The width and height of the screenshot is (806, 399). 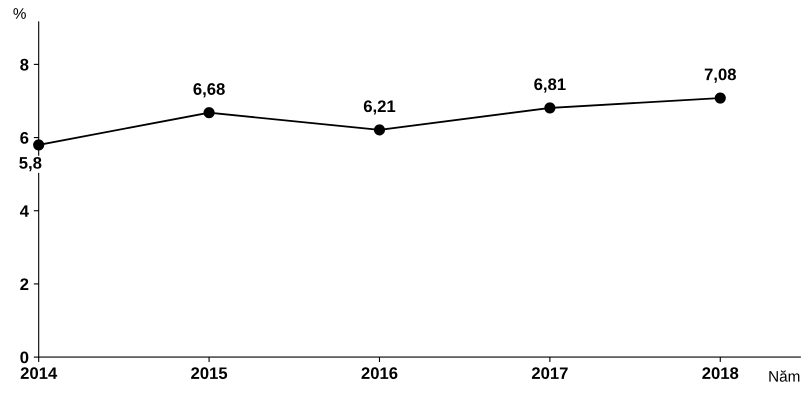 I want to click on data-label: 7,08, so click(x=720, y=75).